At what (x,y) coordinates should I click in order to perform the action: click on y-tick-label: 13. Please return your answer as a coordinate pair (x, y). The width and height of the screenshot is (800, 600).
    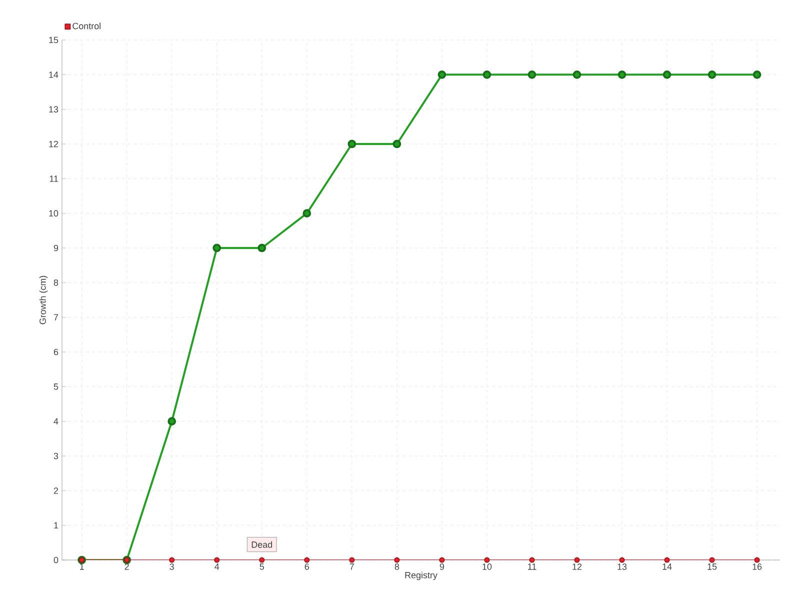
    Looking at the image, I should click on (53, 109).